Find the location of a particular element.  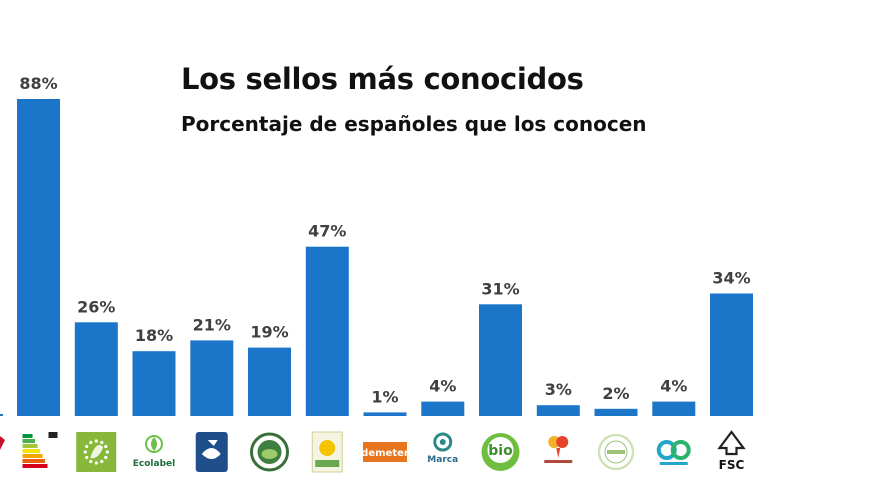

recycling-arrows-logo is located at coordinates (673, 452).